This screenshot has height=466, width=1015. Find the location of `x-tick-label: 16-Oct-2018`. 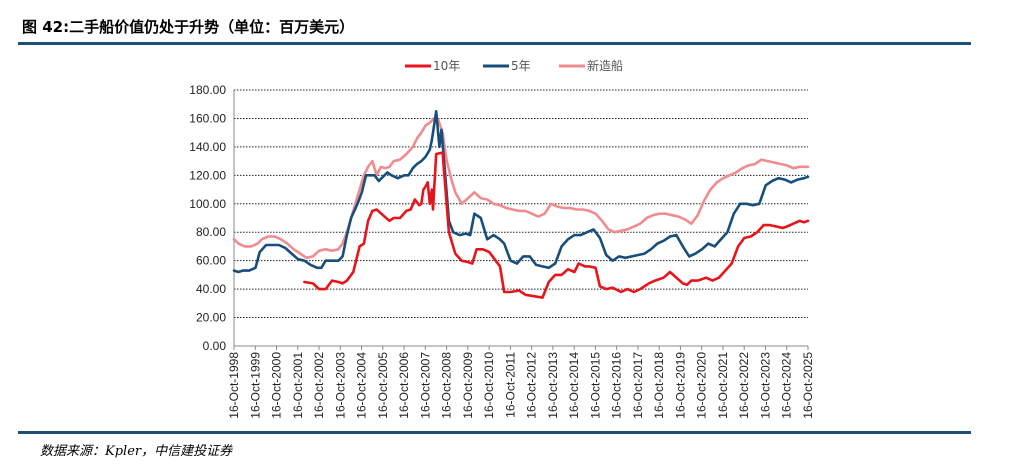

x-tick-label: 16-Oct-2018 is located at coordinates (659, 385).